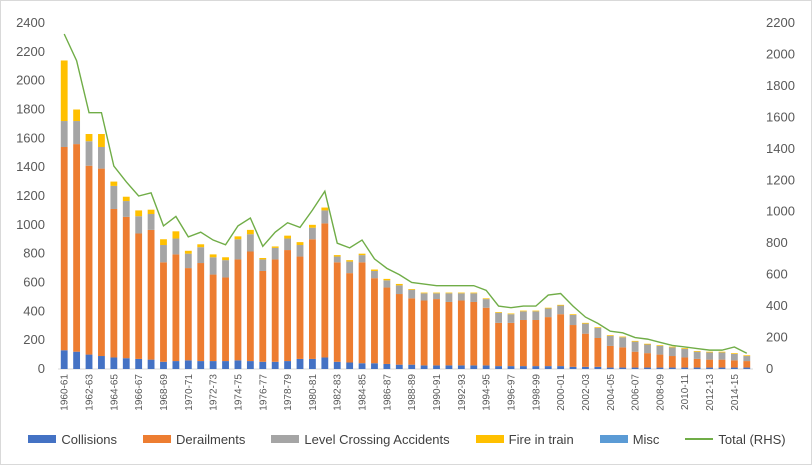  What do you see at coordinates (646, 439) in the screenshot?
I see `legend-label: Misc` at bounding box center [646, 439].